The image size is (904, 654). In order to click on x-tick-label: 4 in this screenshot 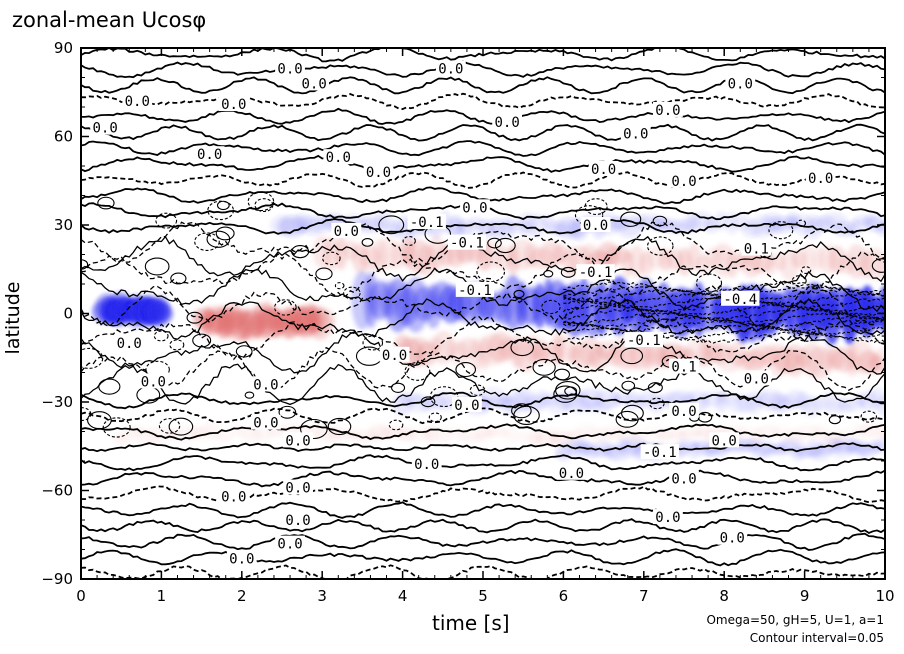, I will do `click(403, 596)`.